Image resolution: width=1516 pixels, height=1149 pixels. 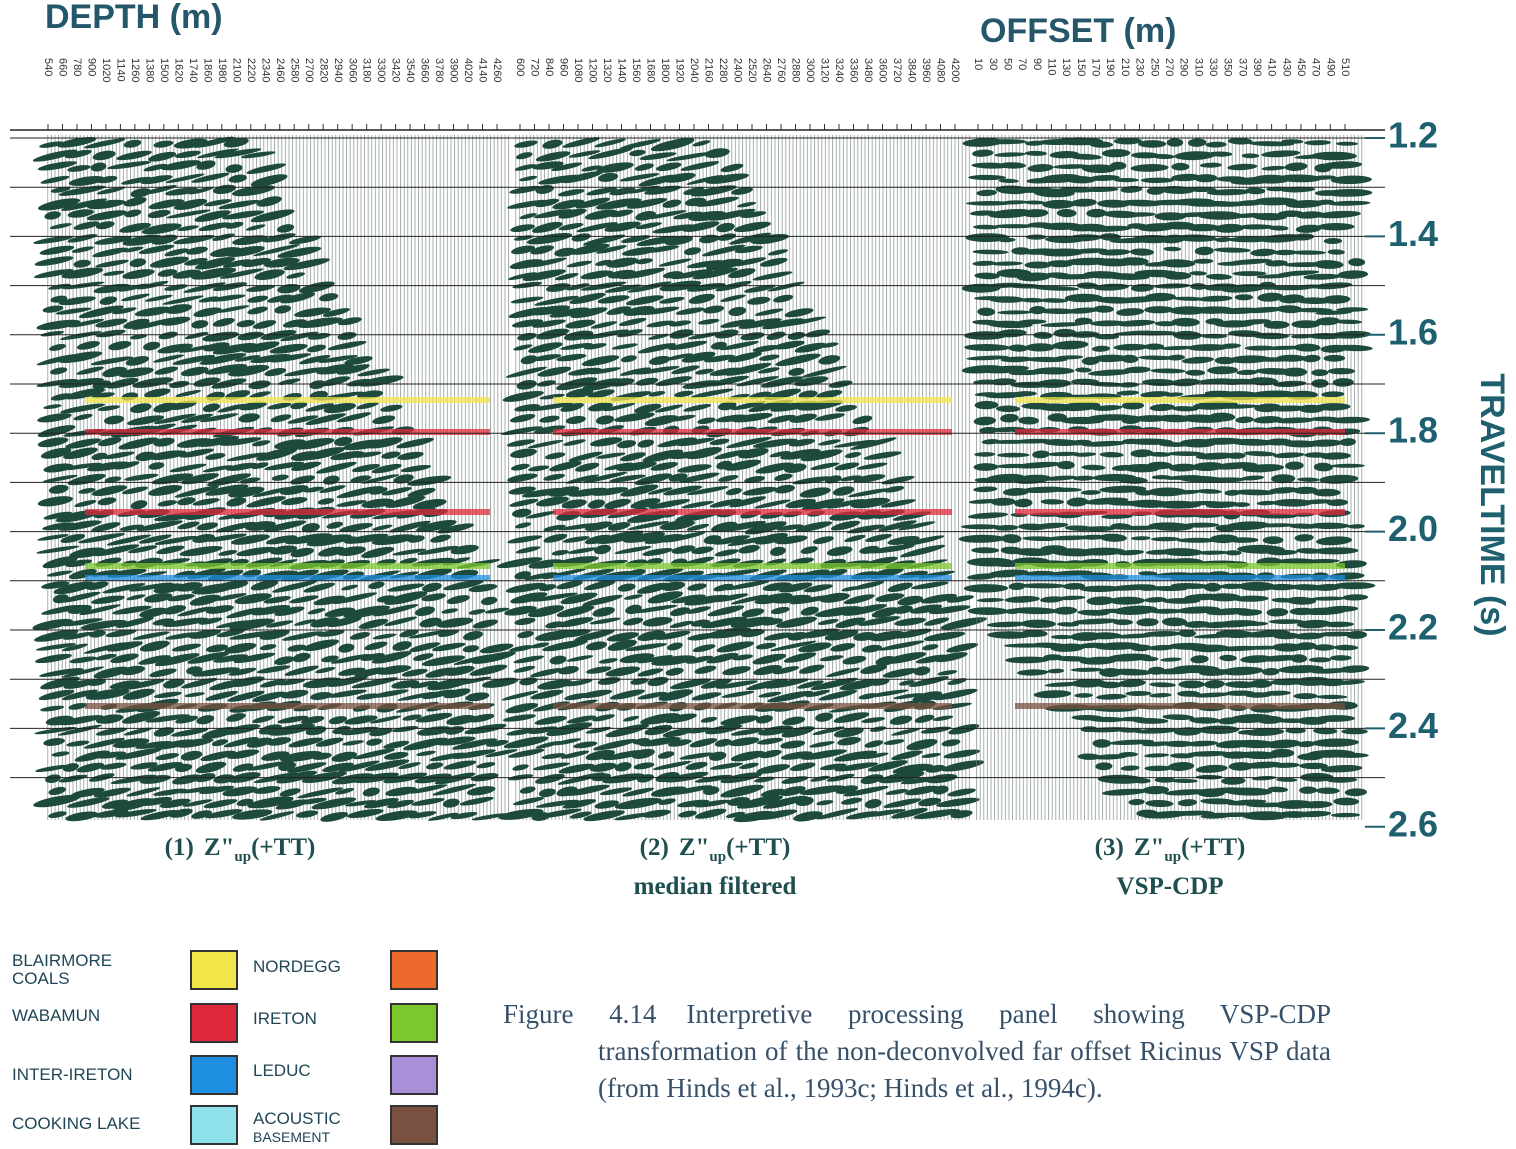 I want to click on time-tick-label: 2.2, so click(x=1413, y=627).